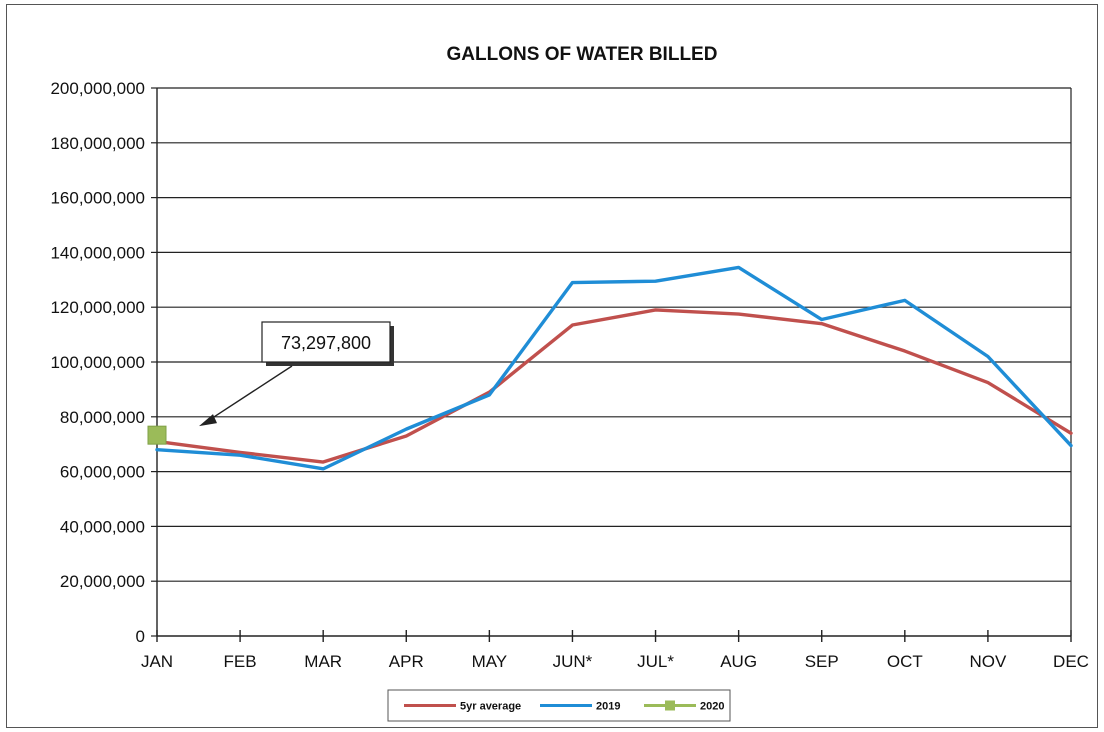  Describe the element at coordinates (250, 393) in the screenshot. I see `callout-arrow-line` at that location.